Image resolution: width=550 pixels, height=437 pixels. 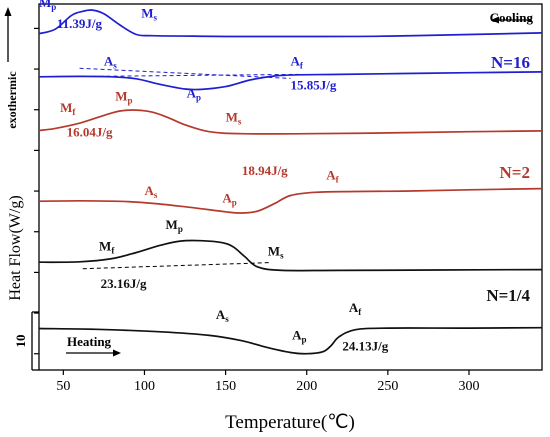 What do you see at coordinates (314, 84) in the screenshot?
I see `peak-annotation: 15.85J/g` at bounding box center [314, 84].